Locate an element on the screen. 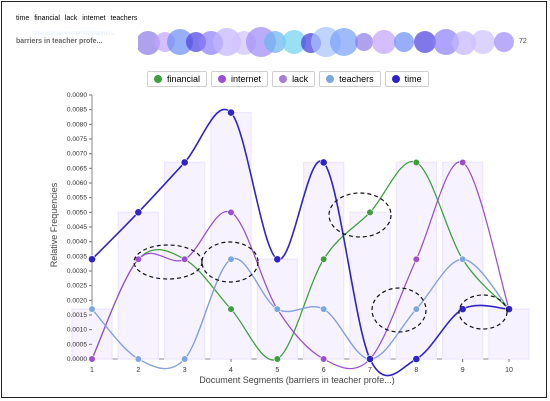 This screenshot has height=401, width=550. y-tick-label: 0.0015 is located at coordinates (77, 315).